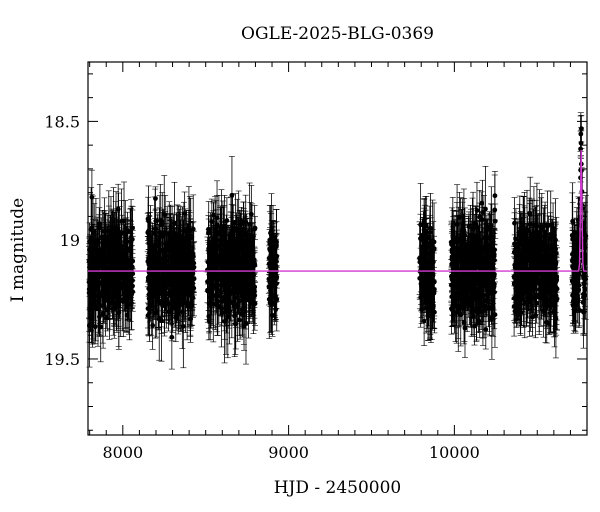 This screenshot has width=600, height=512. Describe the element at coordinates (62, 121) in the screenshot. I see `y-tick-label: 18.5` at that location.